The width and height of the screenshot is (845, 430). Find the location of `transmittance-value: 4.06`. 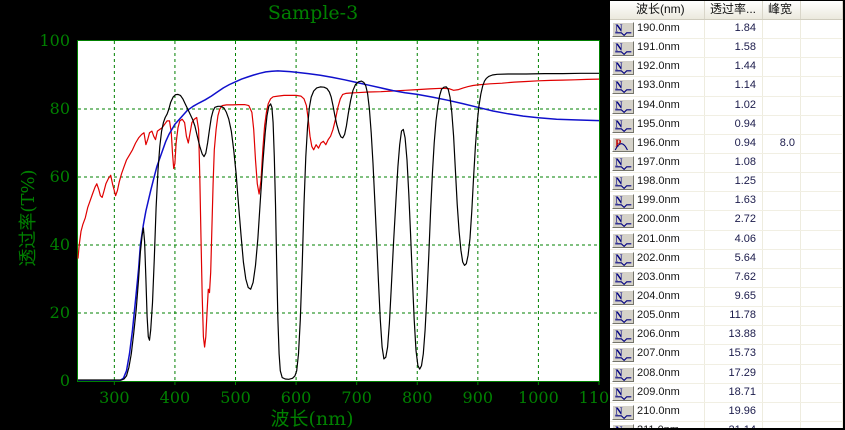

transmittance-value: 4.06 is located at coordinates (734, 239).